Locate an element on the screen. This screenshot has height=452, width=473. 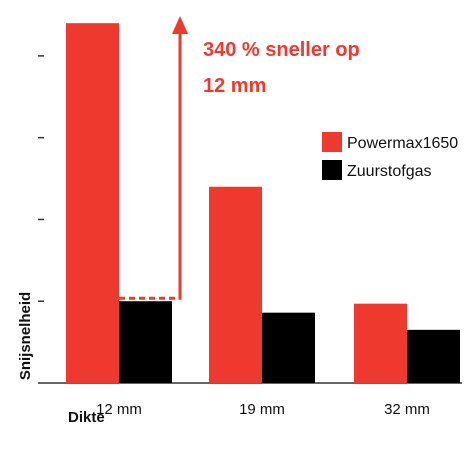
x-axis-title: Dikte is located at coordinates (86, 417).